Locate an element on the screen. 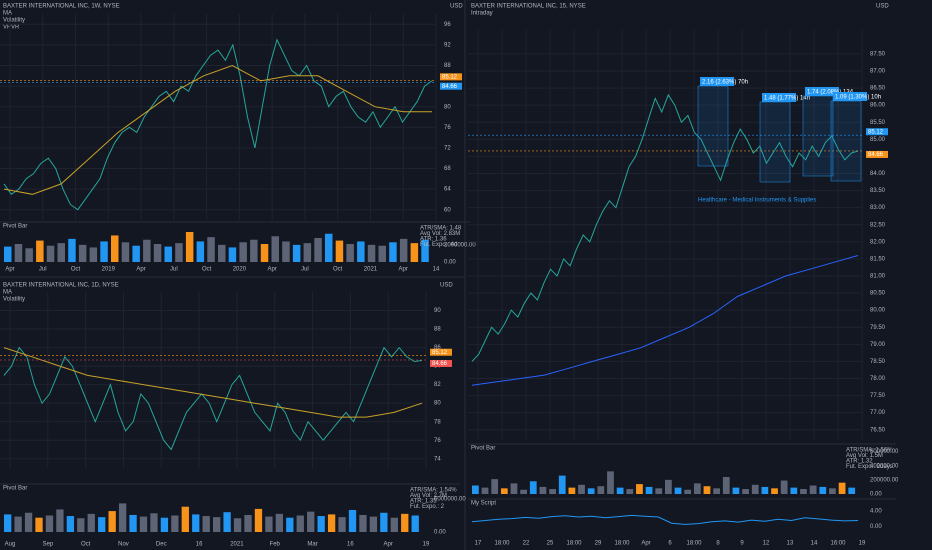 This screenshot has width=932, height=550. panel-header: BAXTER INTERNATIONAL INC, 15, NYSE is located at coordinates (528, 7).